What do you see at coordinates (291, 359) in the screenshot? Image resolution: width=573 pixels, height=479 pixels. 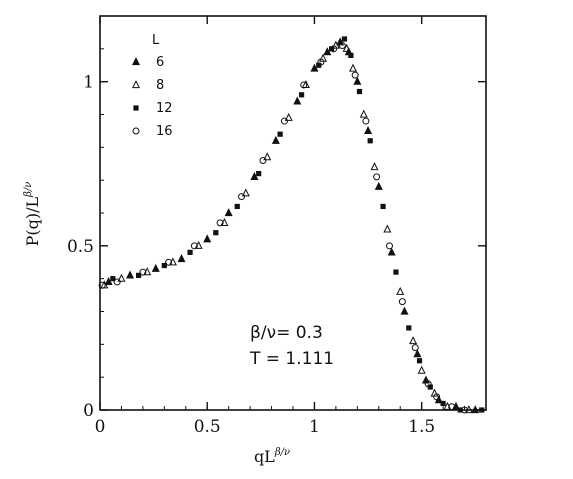 I see `annotation-temperature: T = 1.111` at bounding box center [291, 359].